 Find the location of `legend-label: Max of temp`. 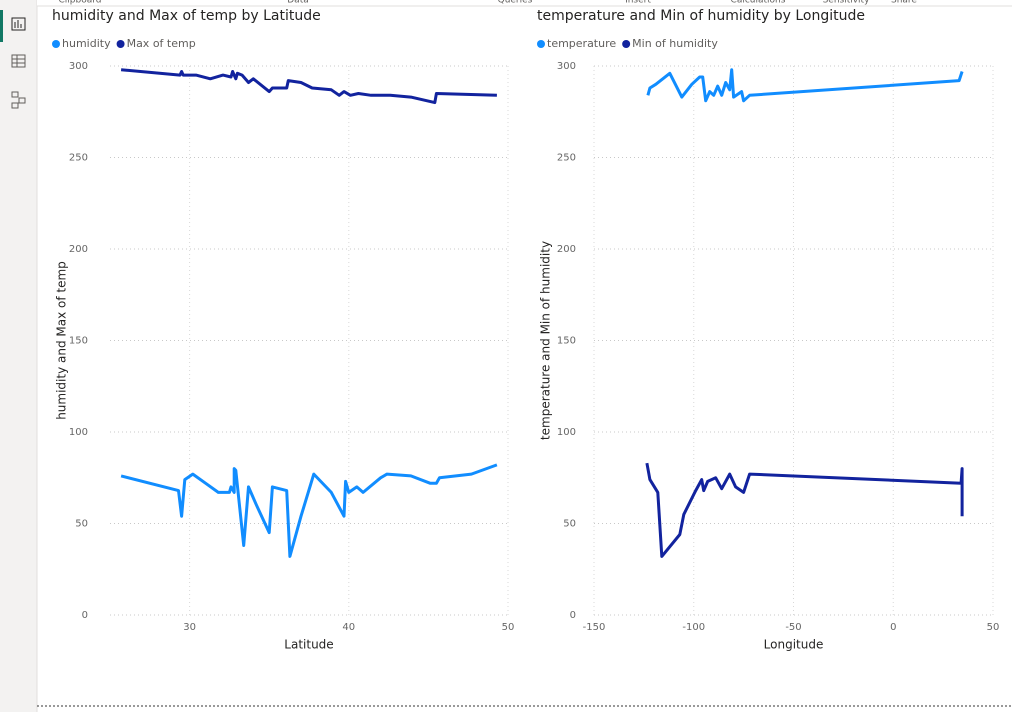

legend-label: Max of temp is located at coordinates (161, 43).